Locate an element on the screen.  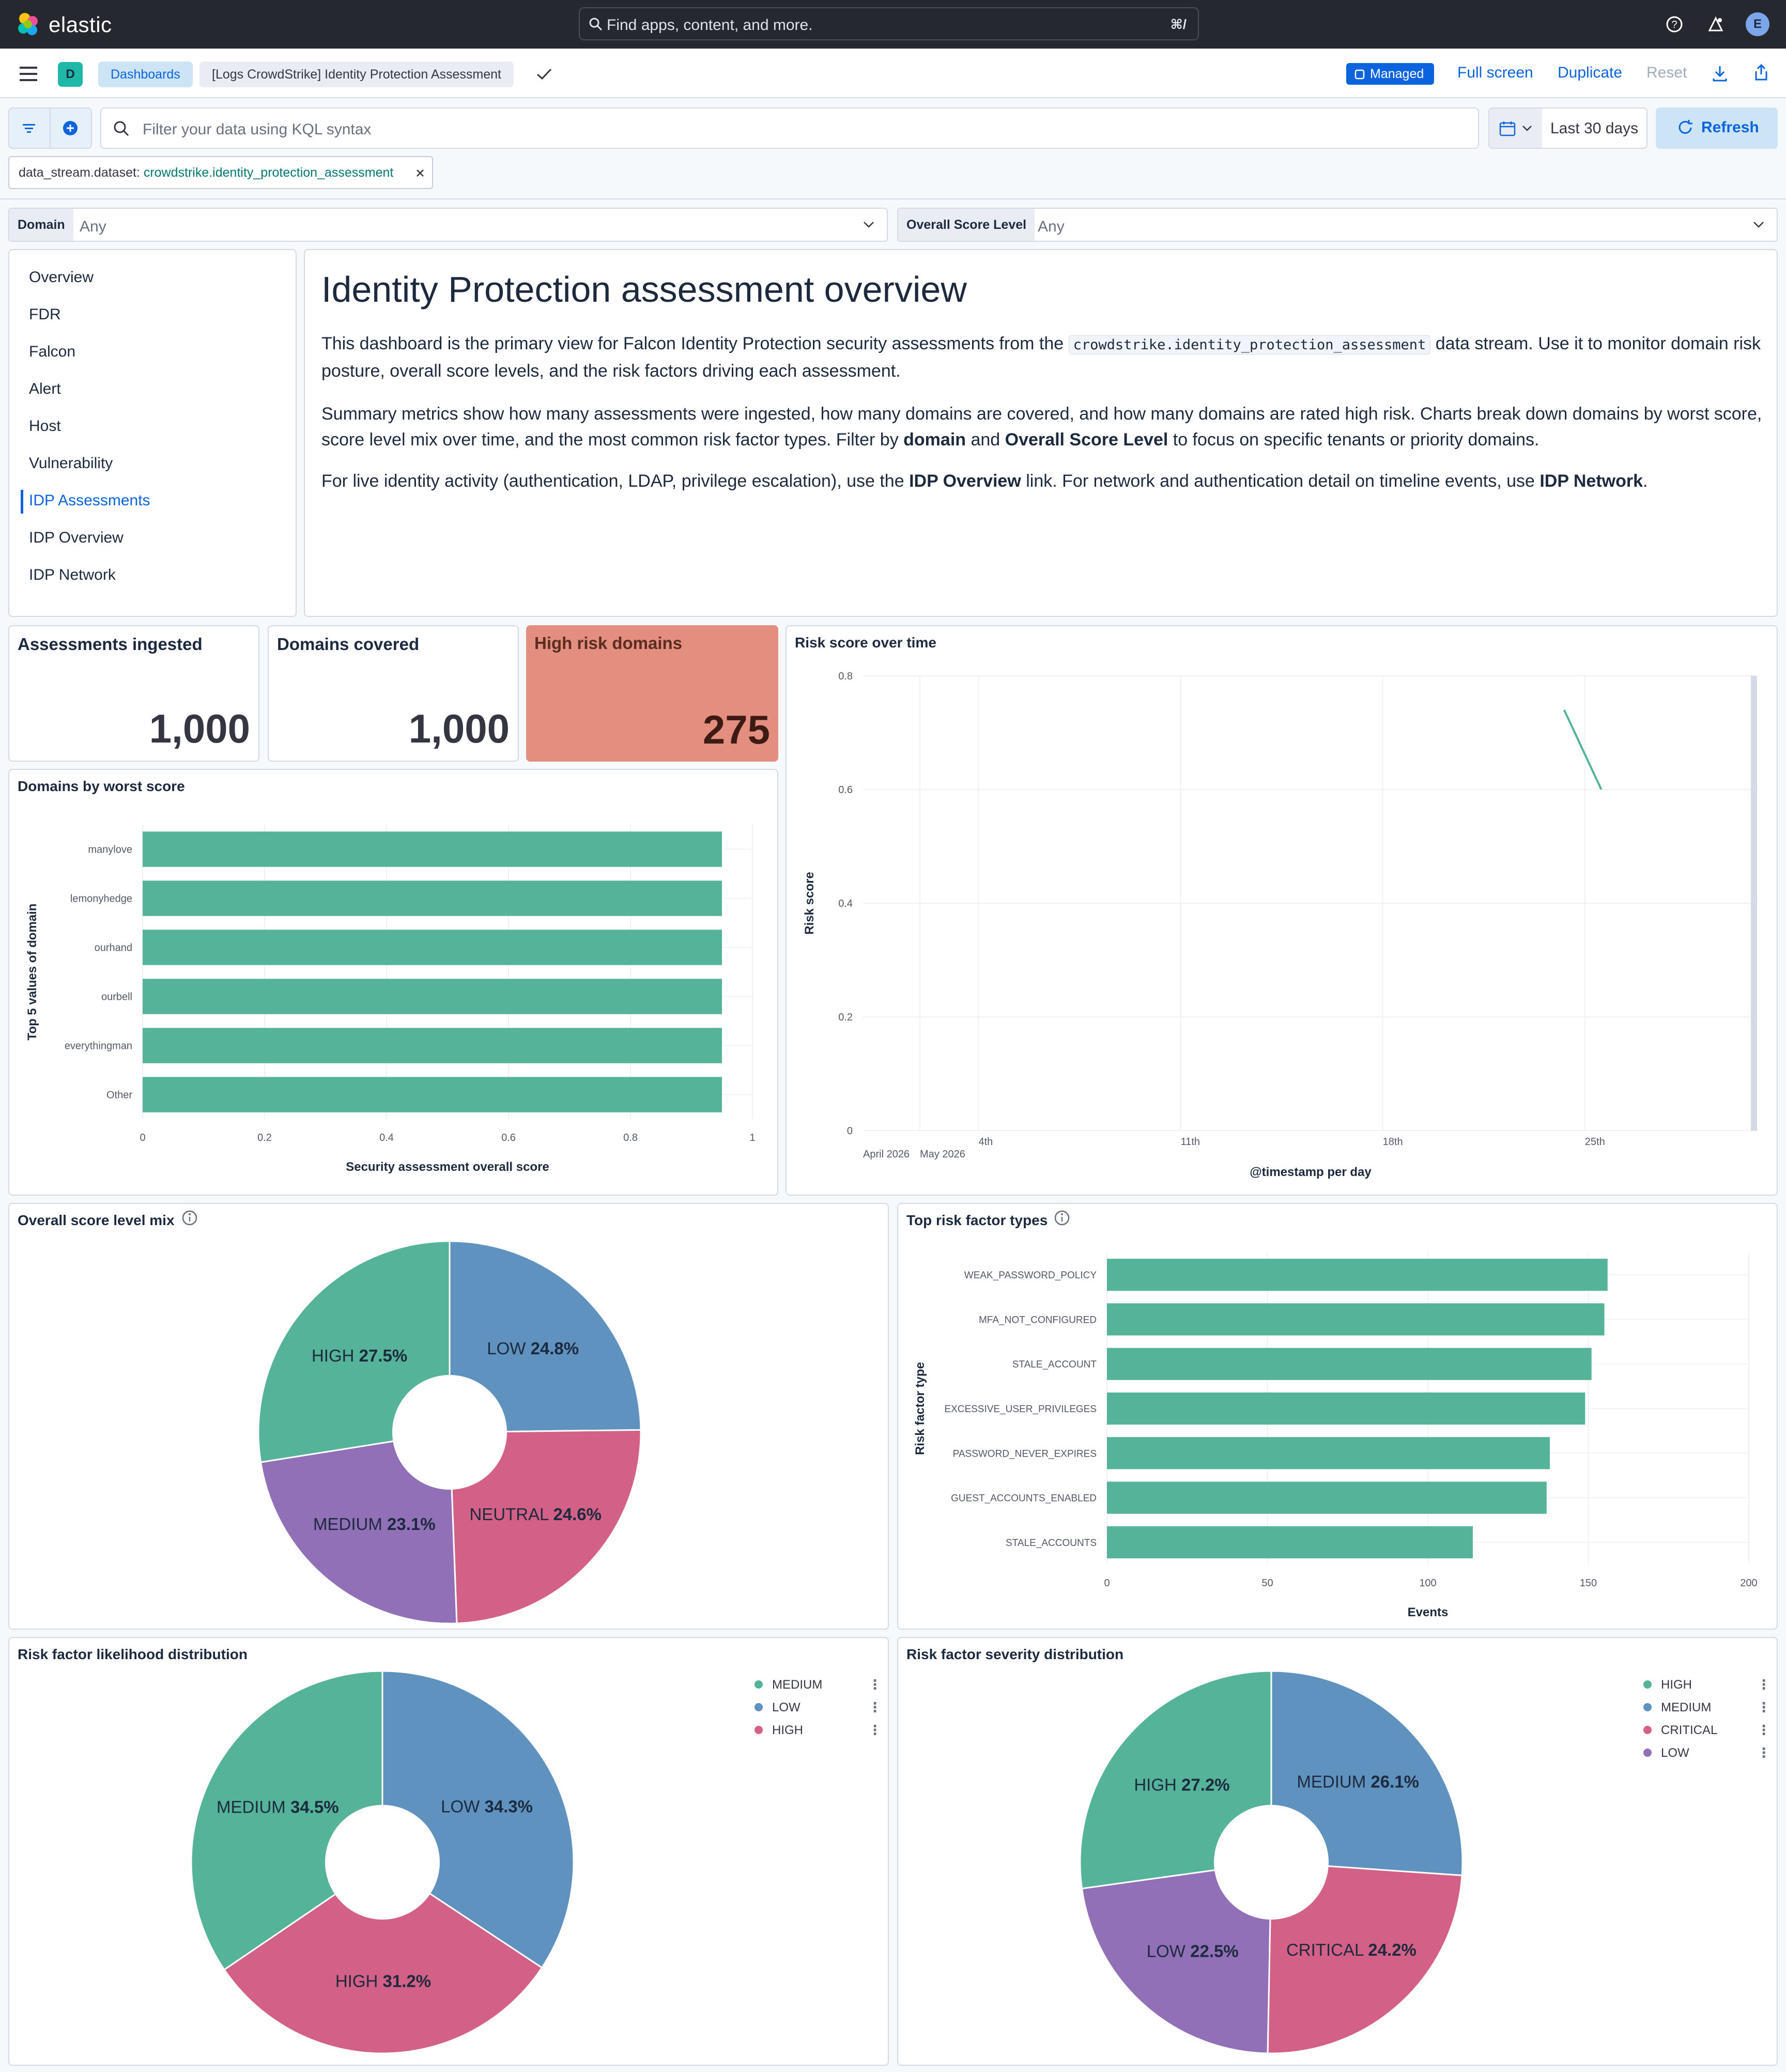
p3-bold-idp-network: IDP Network is located at coordinates (1591, 481).